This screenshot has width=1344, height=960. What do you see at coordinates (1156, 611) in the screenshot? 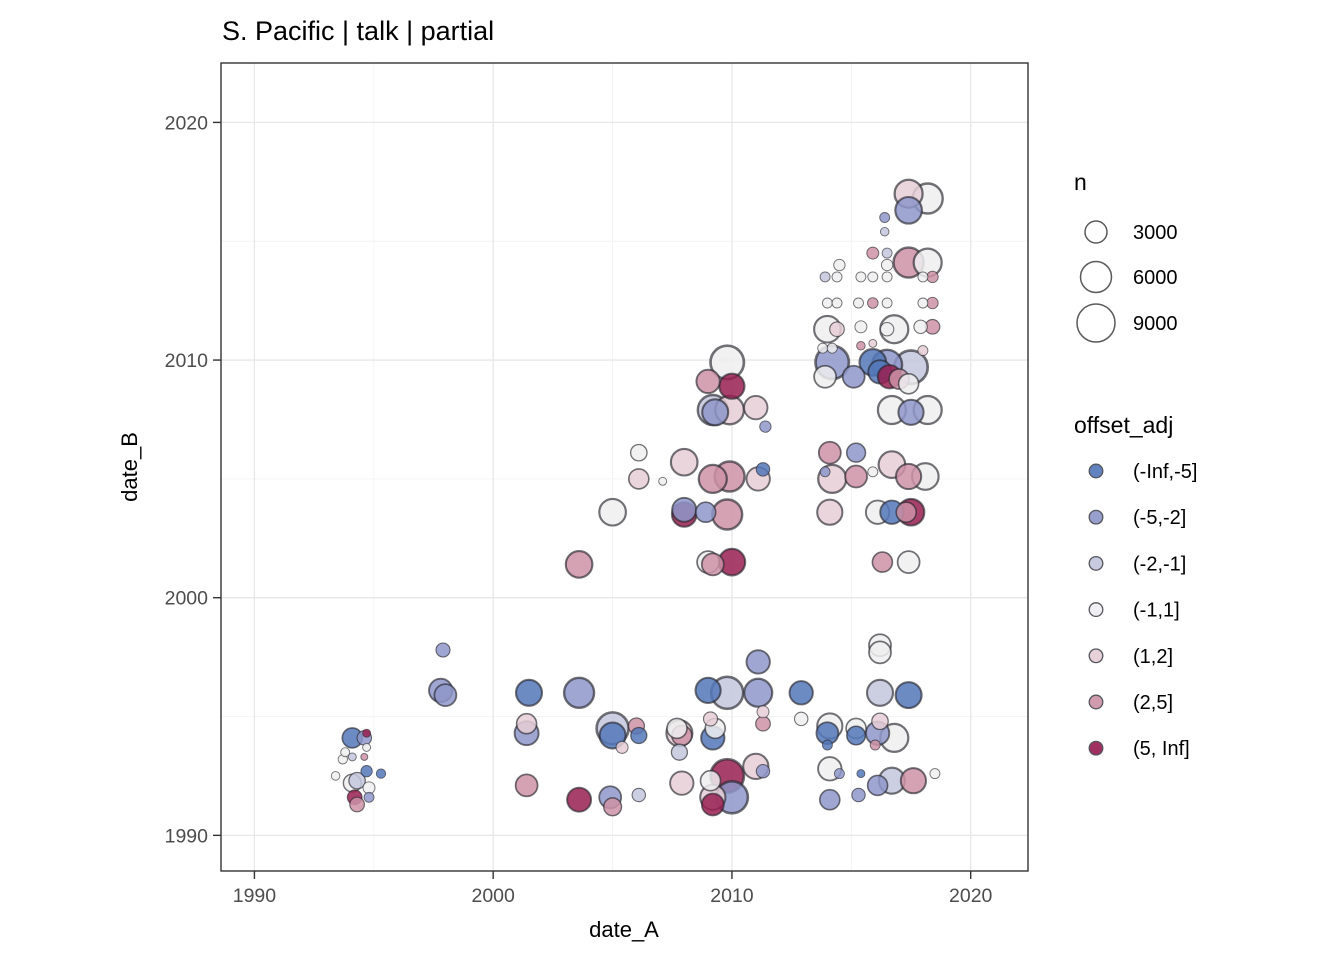
I see `color-legend-label: (-1,1]` at bounding box center [1156, 611].